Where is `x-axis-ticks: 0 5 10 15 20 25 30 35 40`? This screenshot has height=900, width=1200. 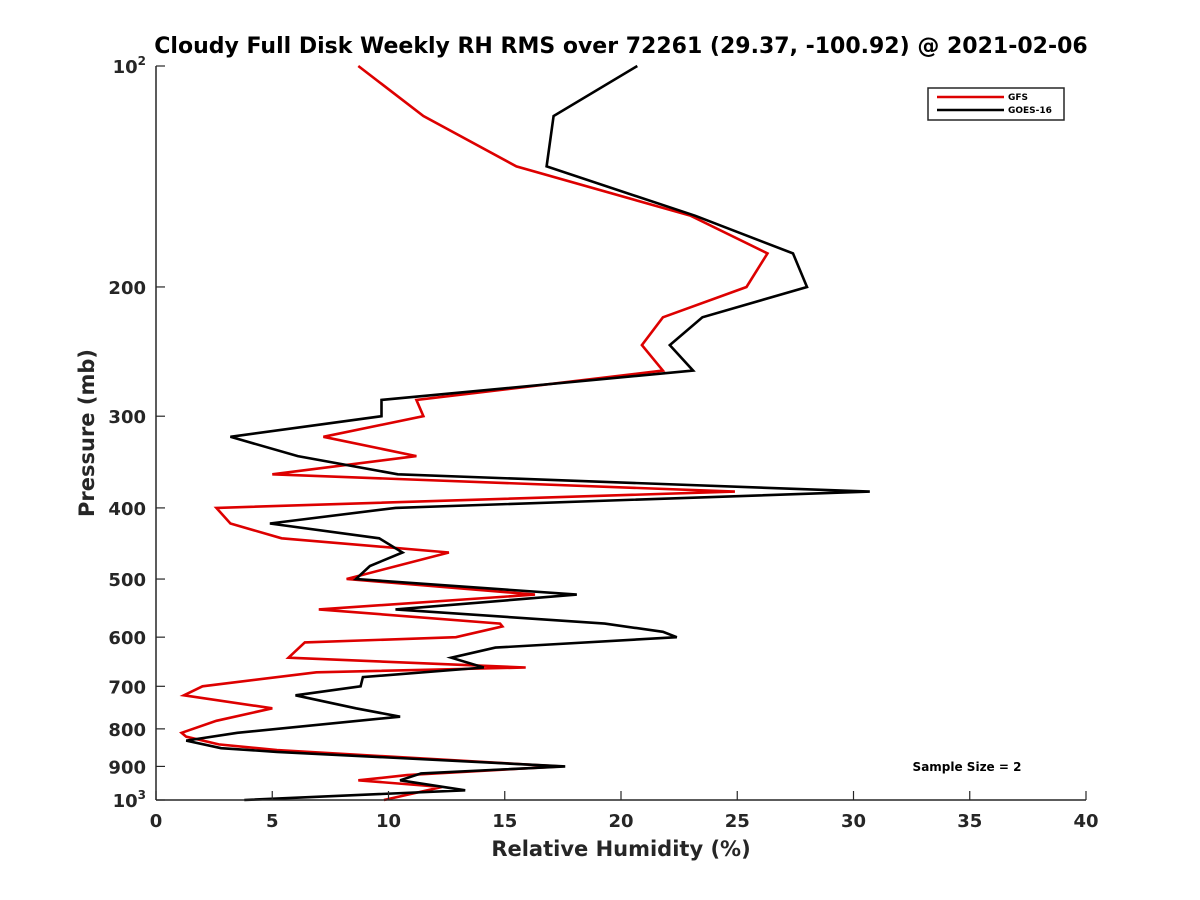 x-axis-ticks: 0 5 10 15 20 25 30 35 40 is located at coordinates (624, 811).